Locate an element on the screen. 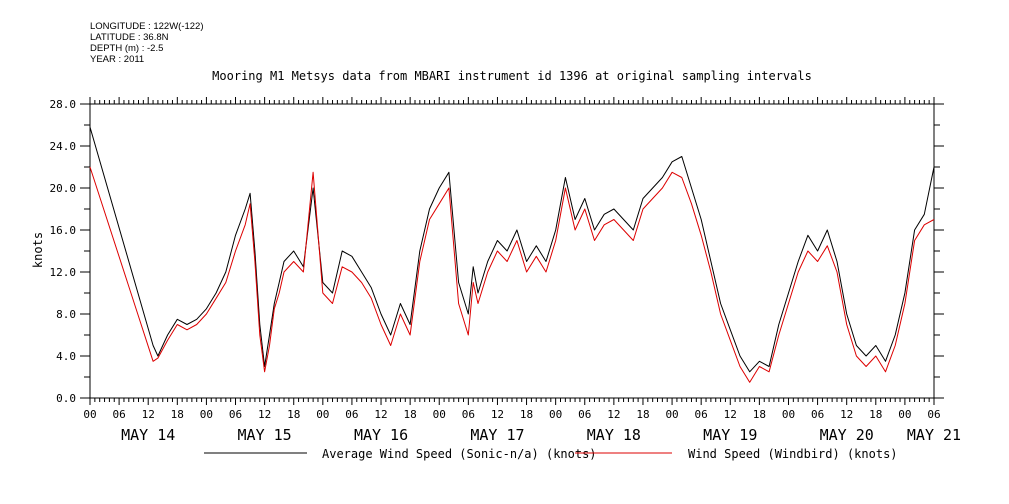 This screenshot has height=504, width=1009. day-label: MAY 20 is located at coordinates (847, 435).